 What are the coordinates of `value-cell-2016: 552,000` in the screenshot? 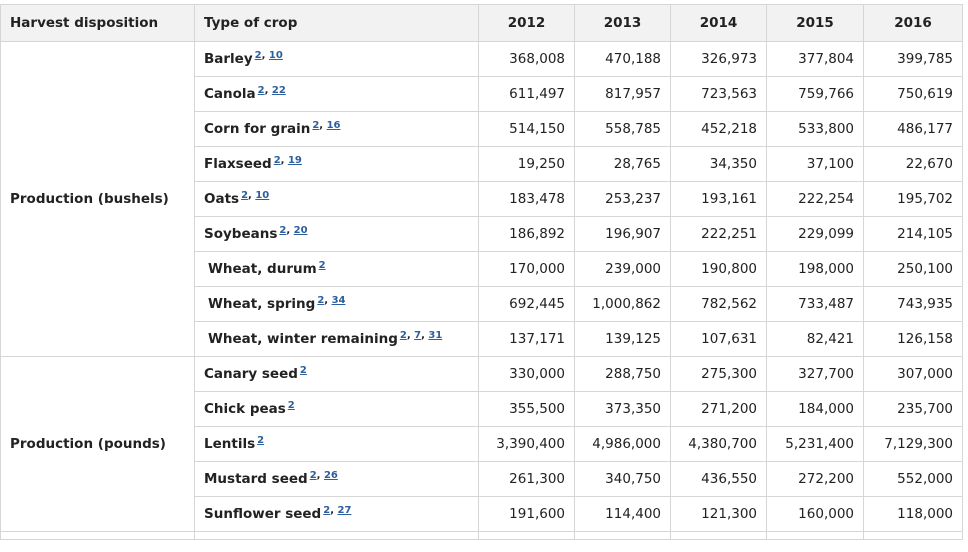 It's located at (913, 479).